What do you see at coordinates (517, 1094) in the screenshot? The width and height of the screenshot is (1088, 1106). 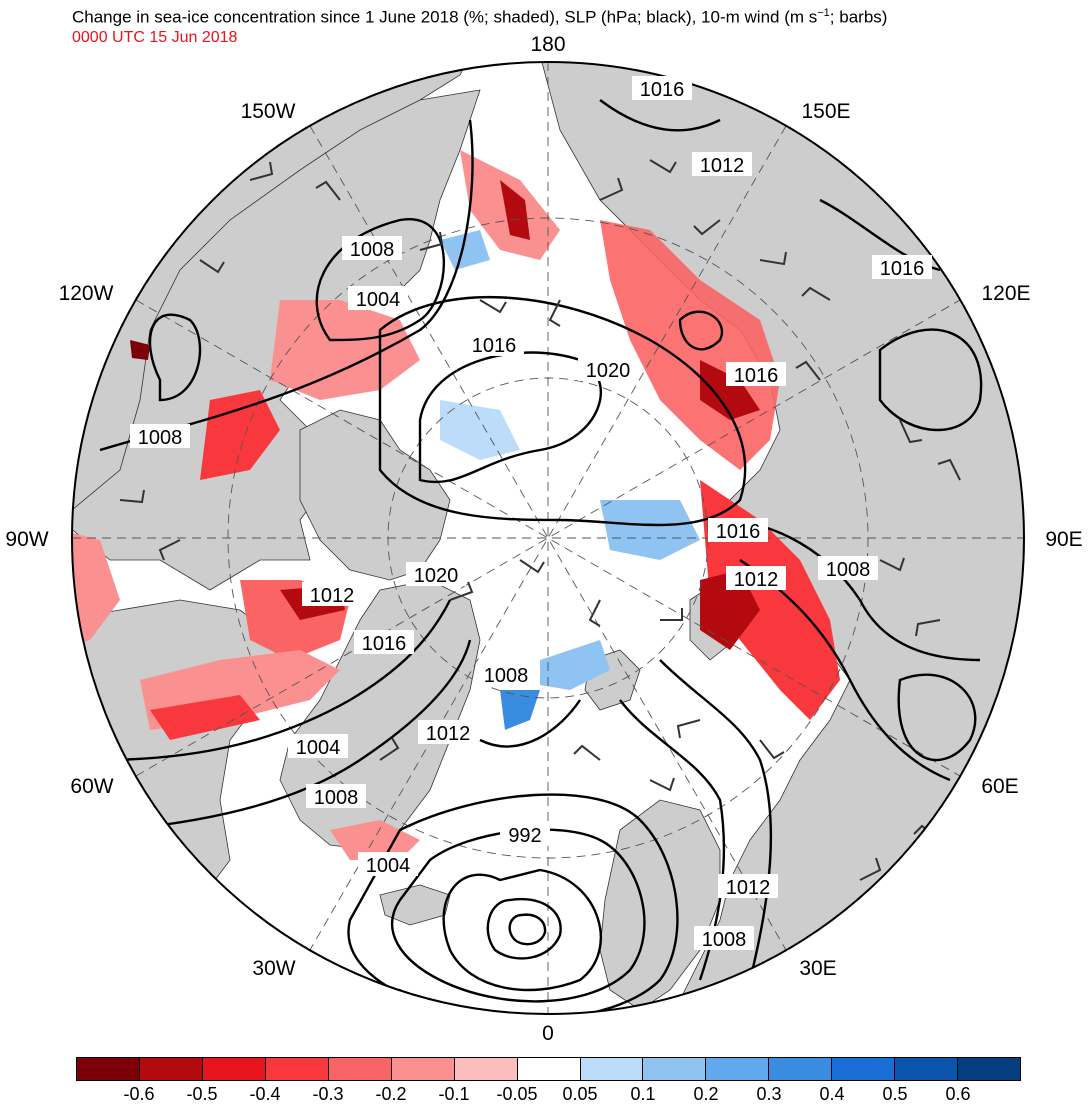 I see `colorbar-tick-label: -0.05` at bounding box center [517, 1094].